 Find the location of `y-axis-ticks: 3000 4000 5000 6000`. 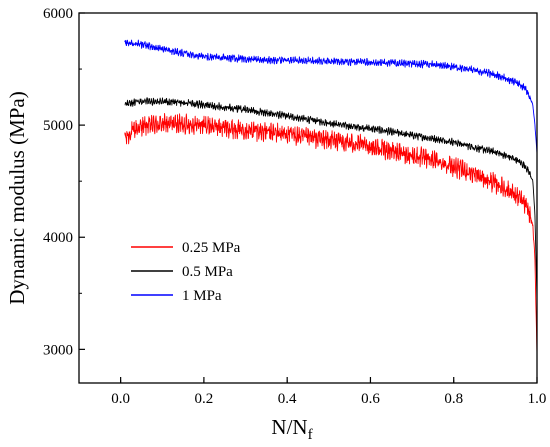

y-axis-ticks: 3000 4000 5000 6000 is located at coordinates (64, 182).